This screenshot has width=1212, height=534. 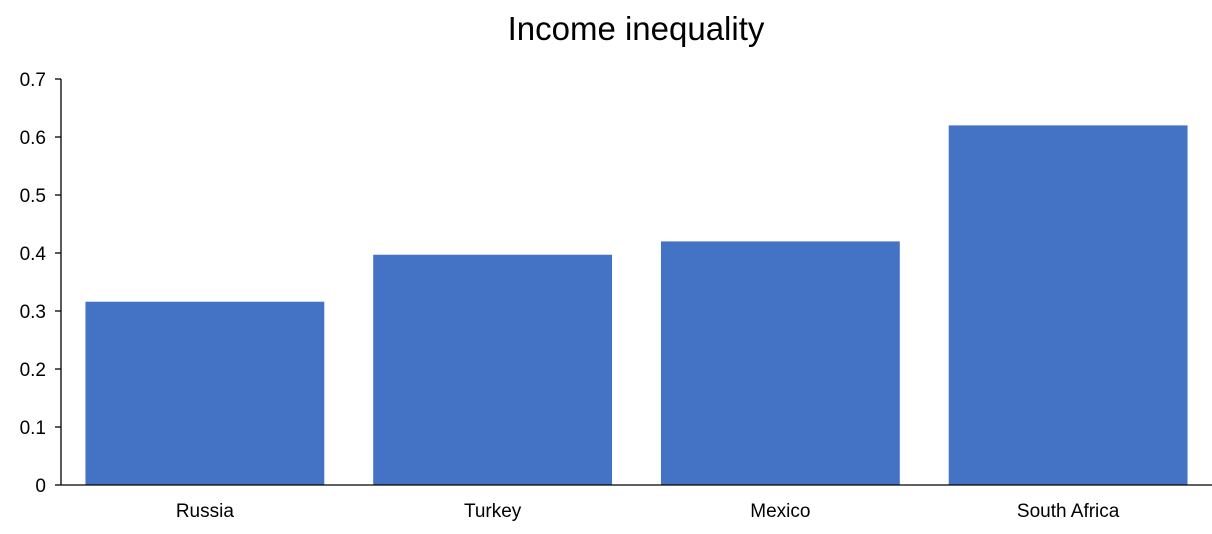 What do you see at coordinates (1068, 305) in the screenshot?
I see `bar-south-africa` at bounding box center [1068, 305].